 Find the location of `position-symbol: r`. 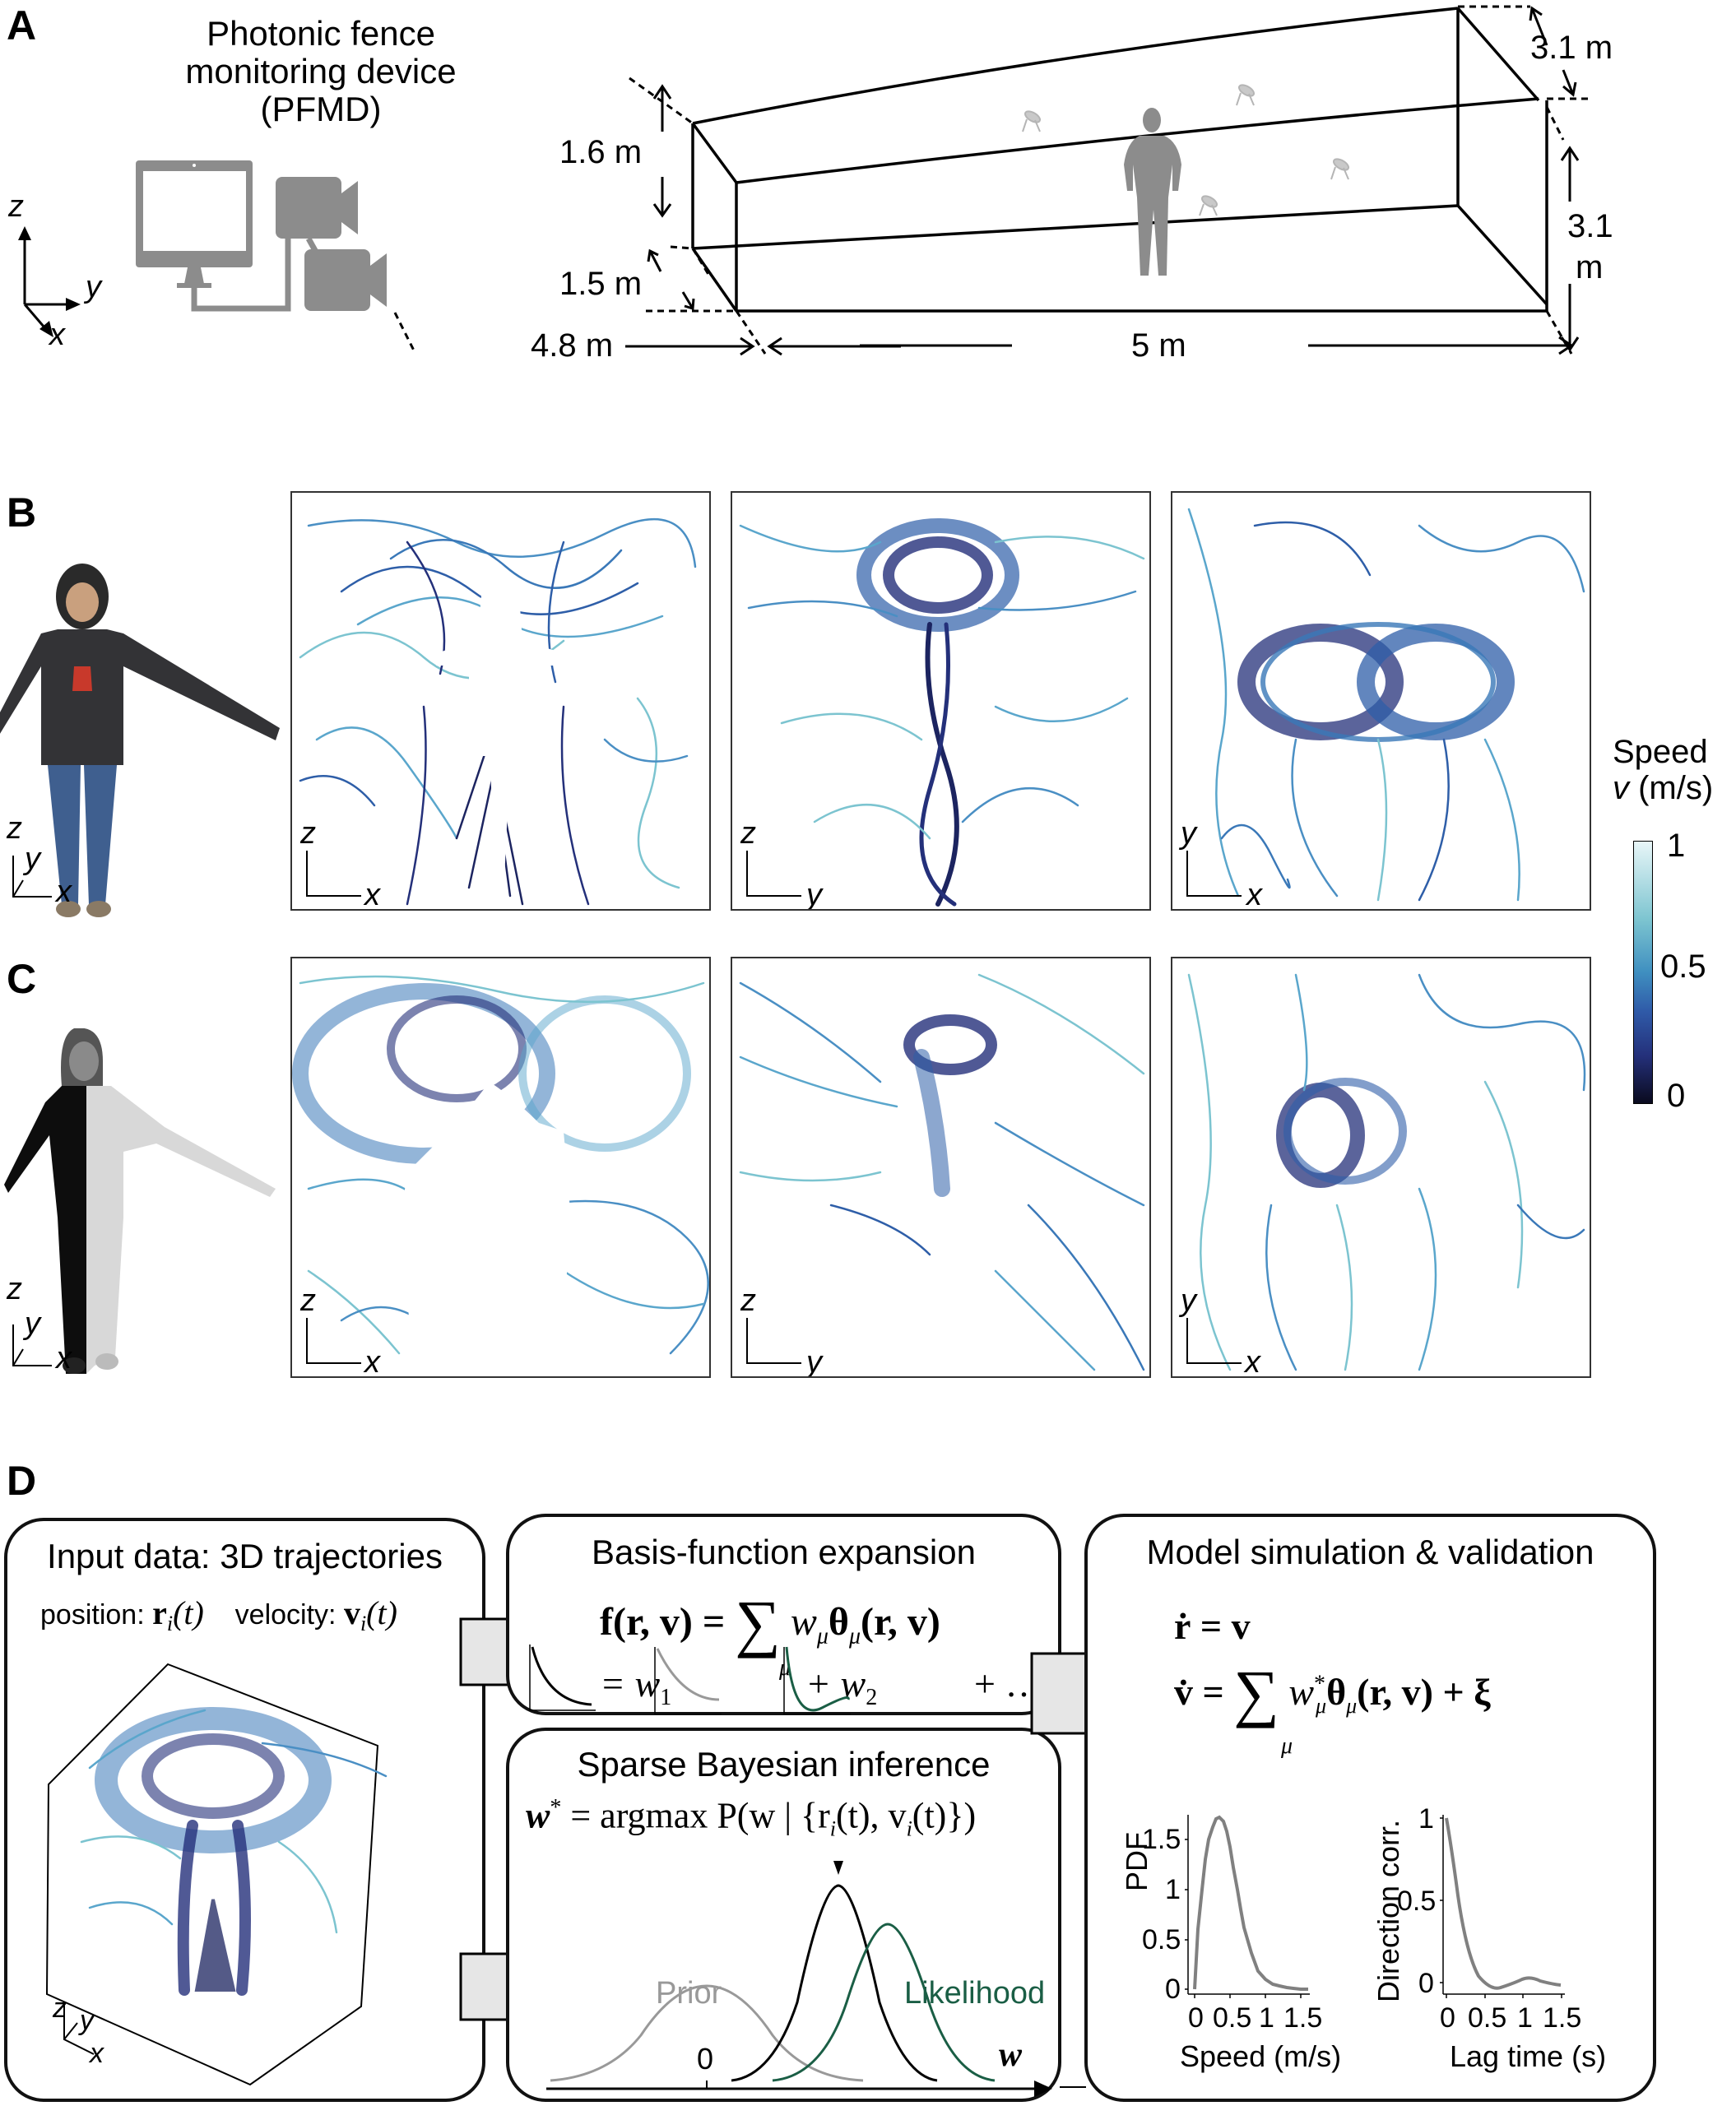

position-symbol: r is located at coordinates (159, 1612).